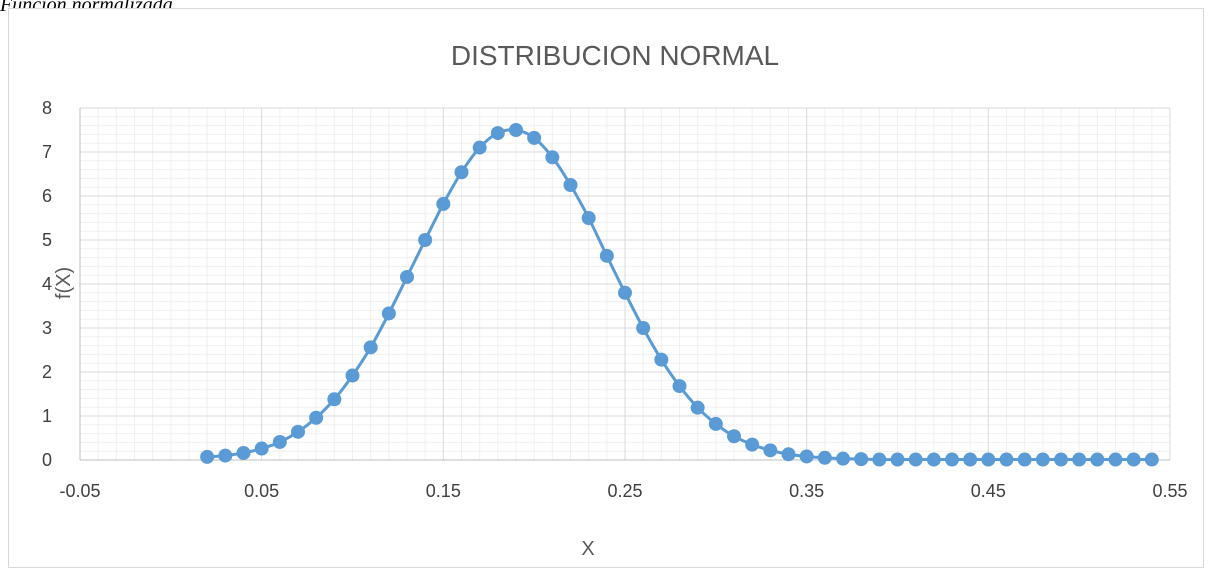 The width and height of the screenshot is (1208, 571). I want to click on x-tick-label: 0.15, so click(443, 491).